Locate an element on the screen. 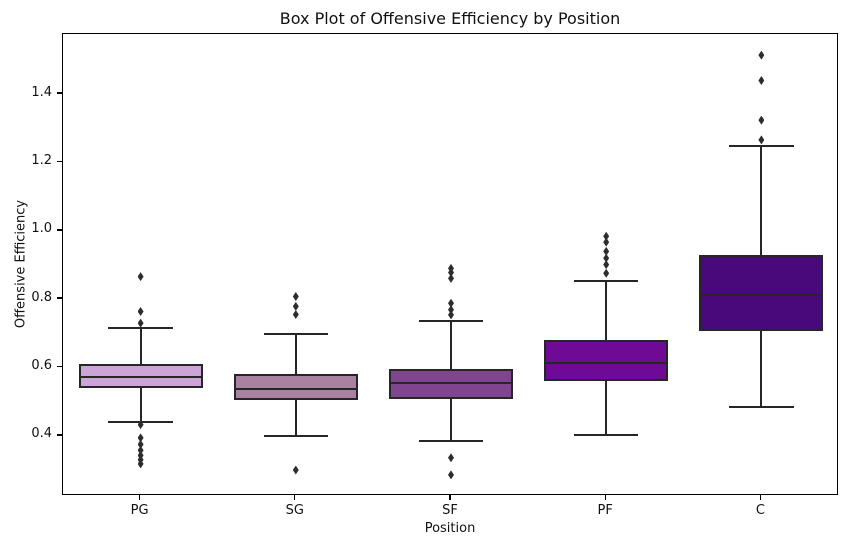 The image size is (846, 547). y-tick-label: 1.2 is located at coordinates (41, 160).